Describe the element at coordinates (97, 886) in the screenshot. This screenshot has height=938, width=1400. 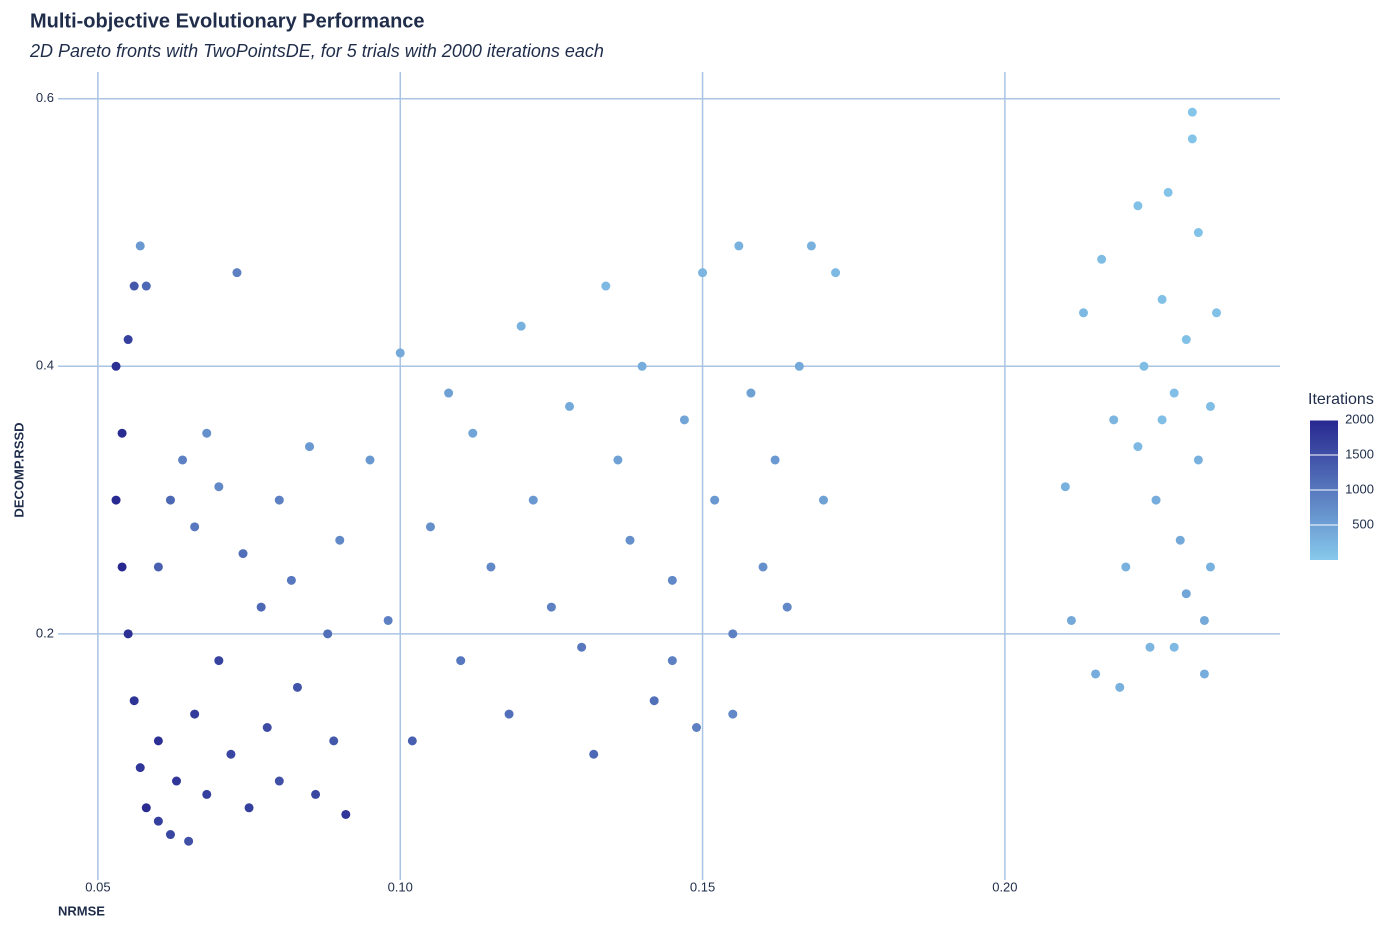
I see `x-tick-label: 0.05` at that location.